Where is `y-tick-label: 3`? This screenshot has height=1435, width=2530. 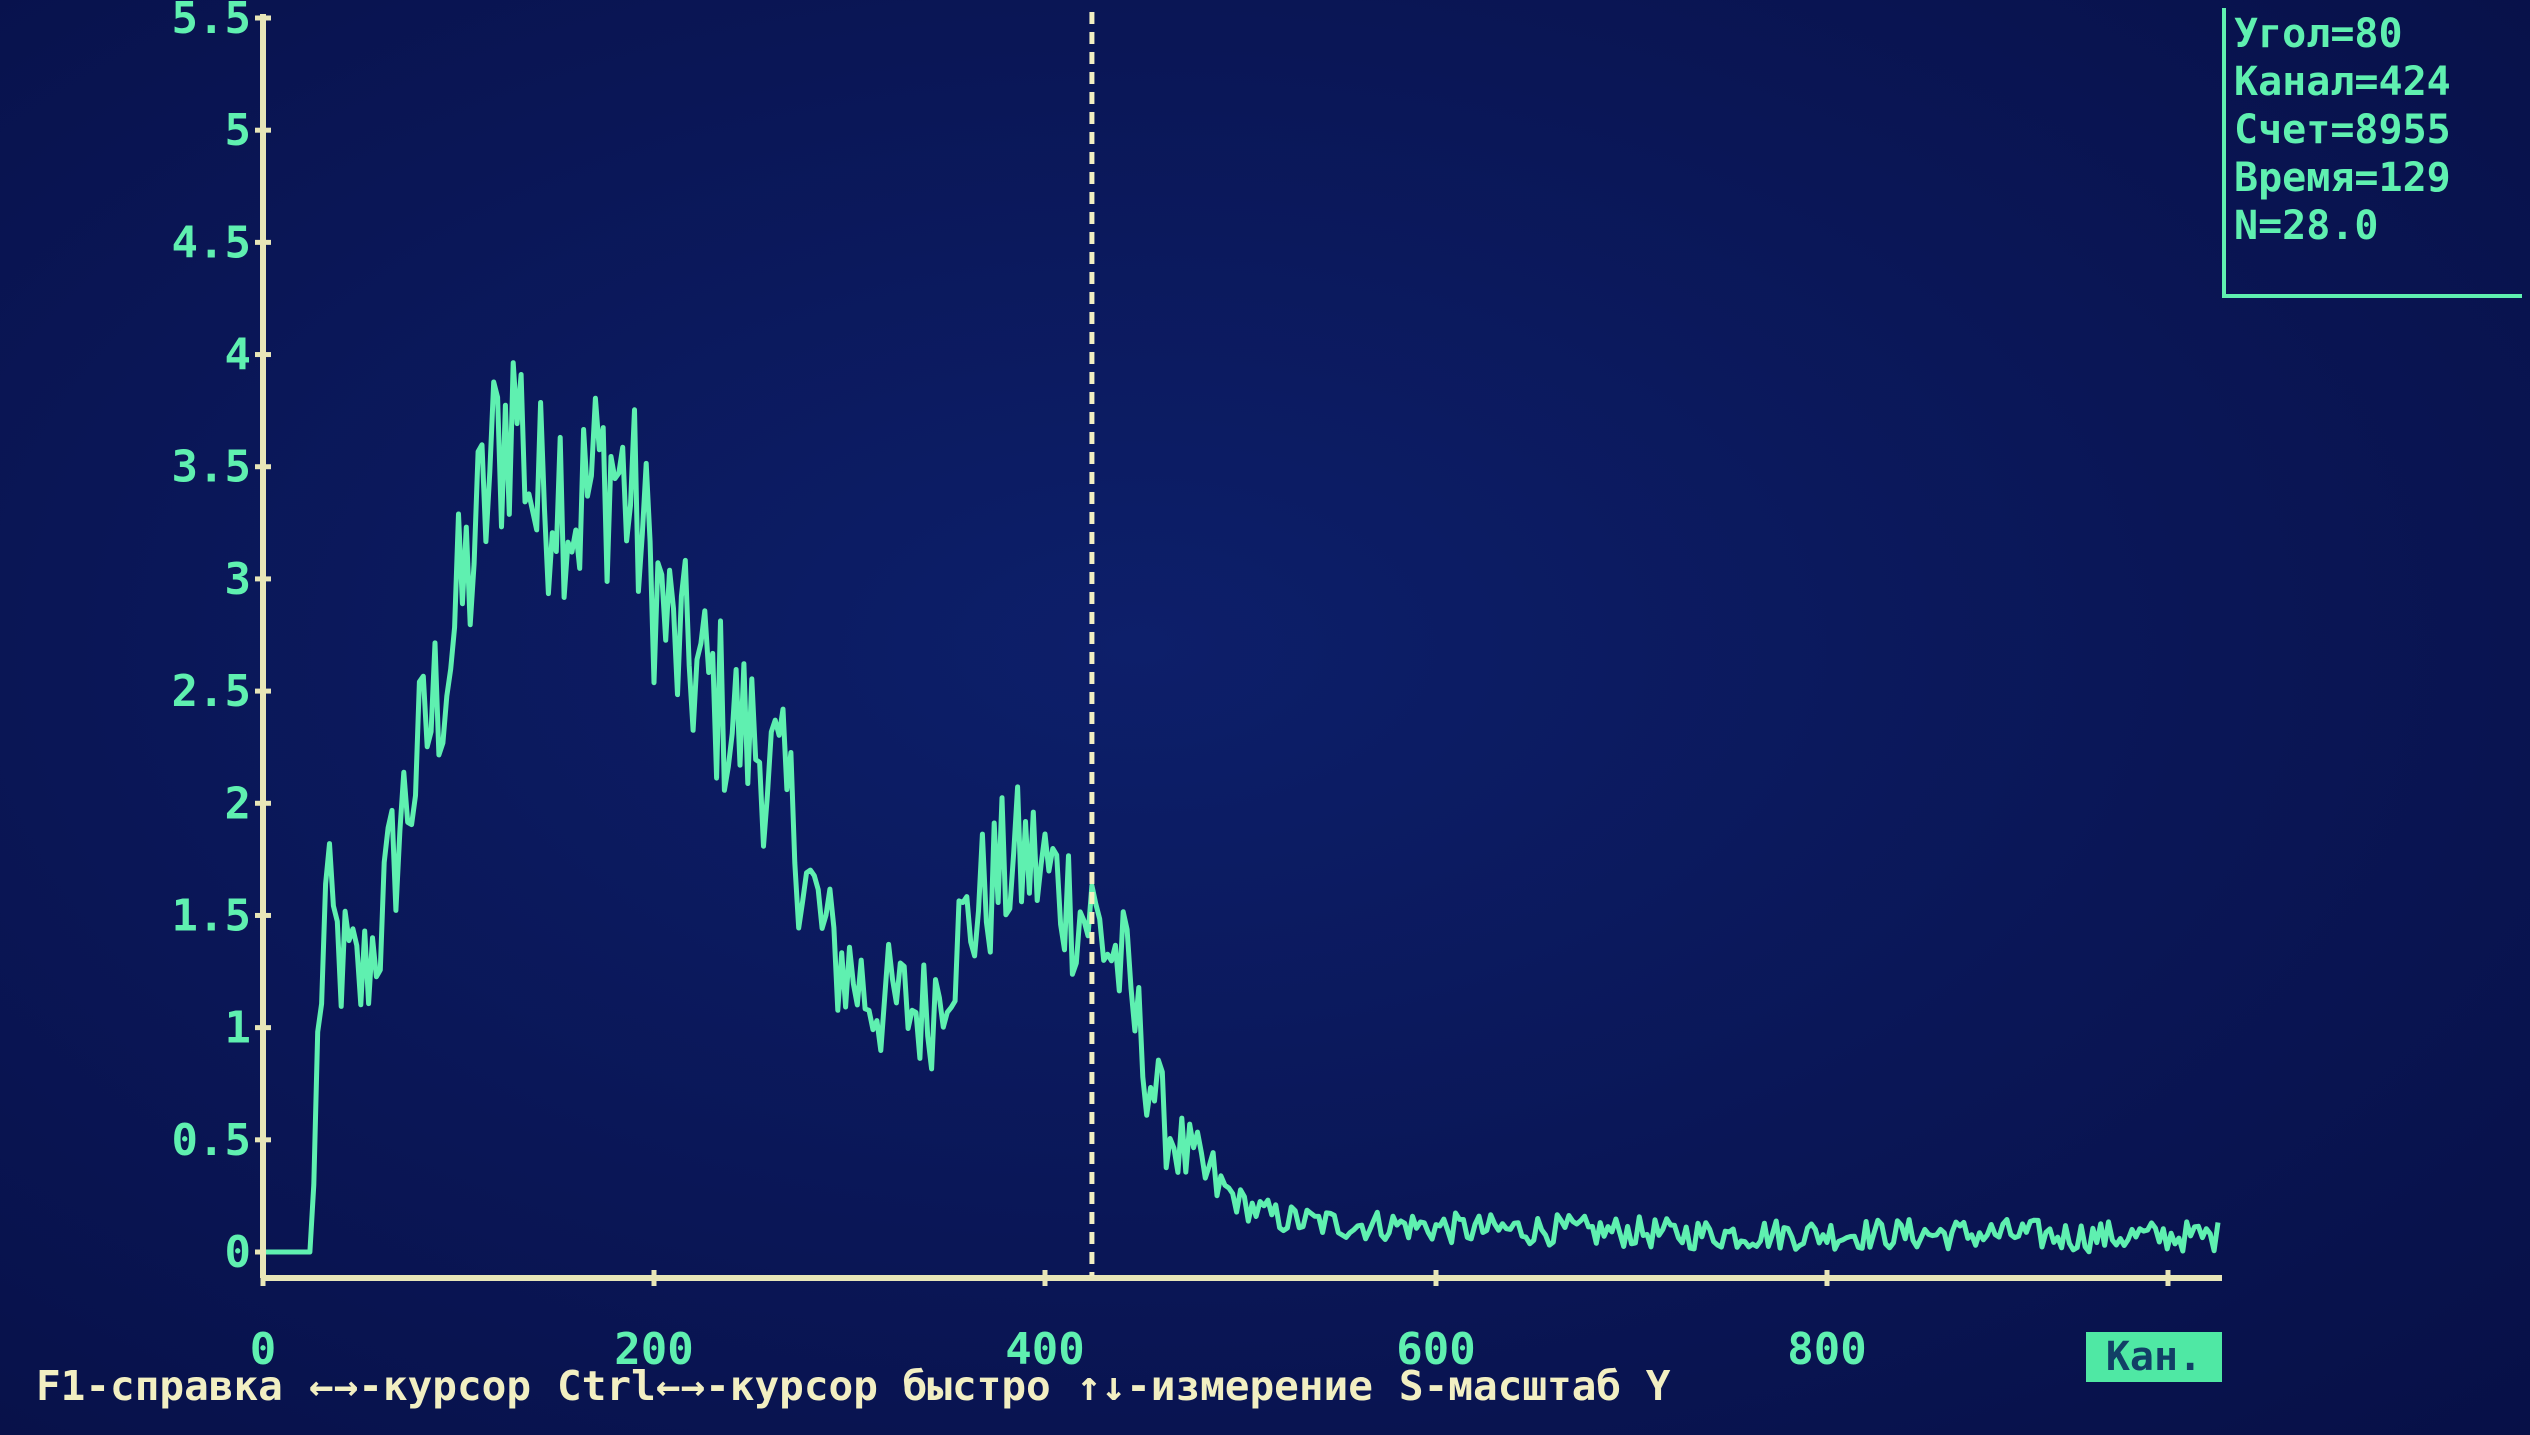
y-tick-label: 3 is located at coordinates (238, 579).